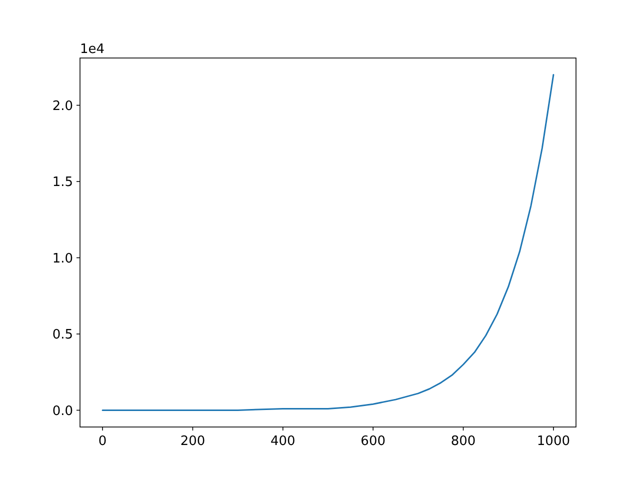 This screenshot has width=640, height=480. Describe the element at coordinates (283, 441) in the screenshot. I see `x-tick-label: 400` at that location.